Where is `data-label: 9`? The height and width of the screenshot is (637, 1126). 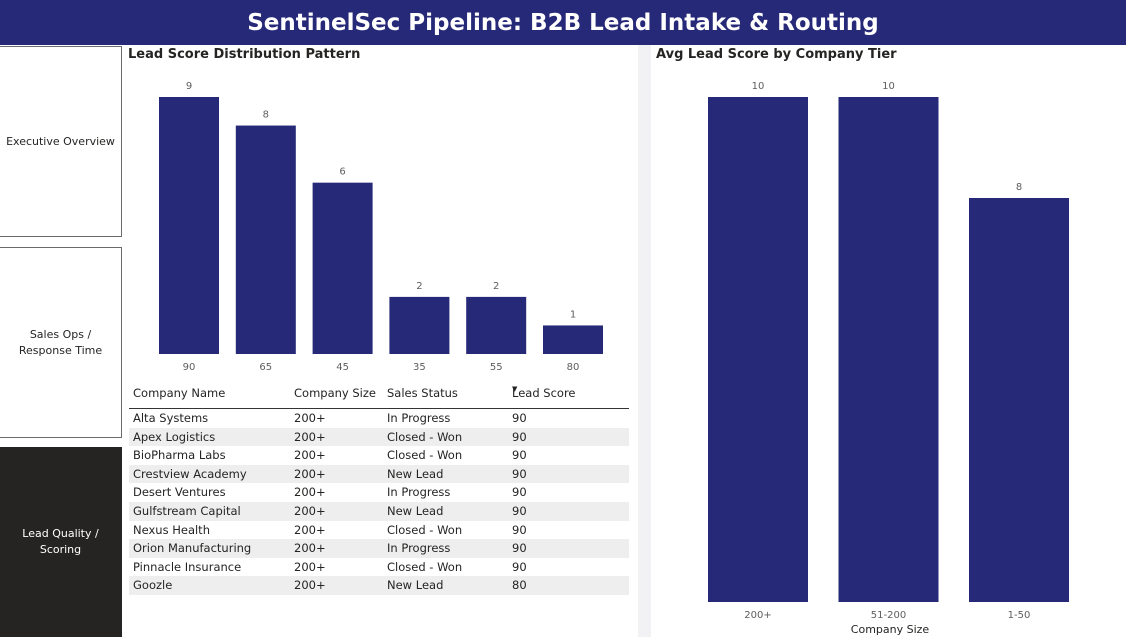 data-label: 9 is located at coordinates (189, 86).